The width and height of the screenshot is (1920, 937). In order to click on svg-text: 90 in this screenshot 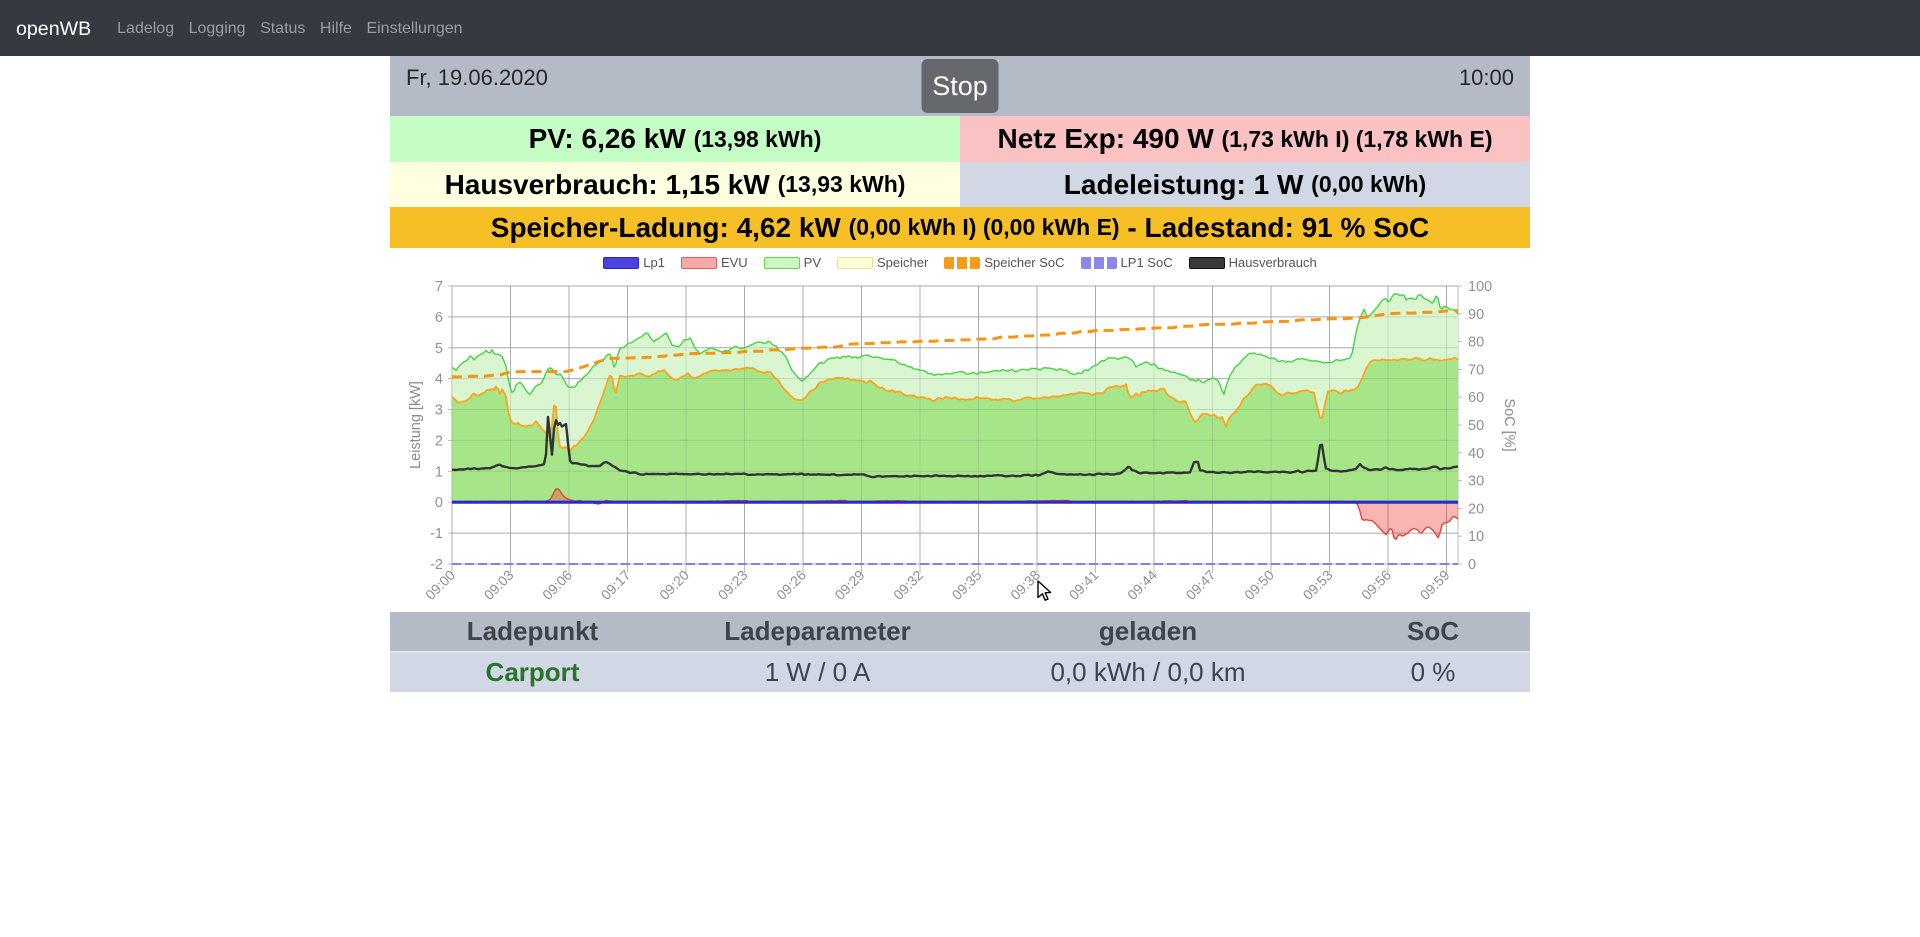, I will do `click(1476, 315)`.